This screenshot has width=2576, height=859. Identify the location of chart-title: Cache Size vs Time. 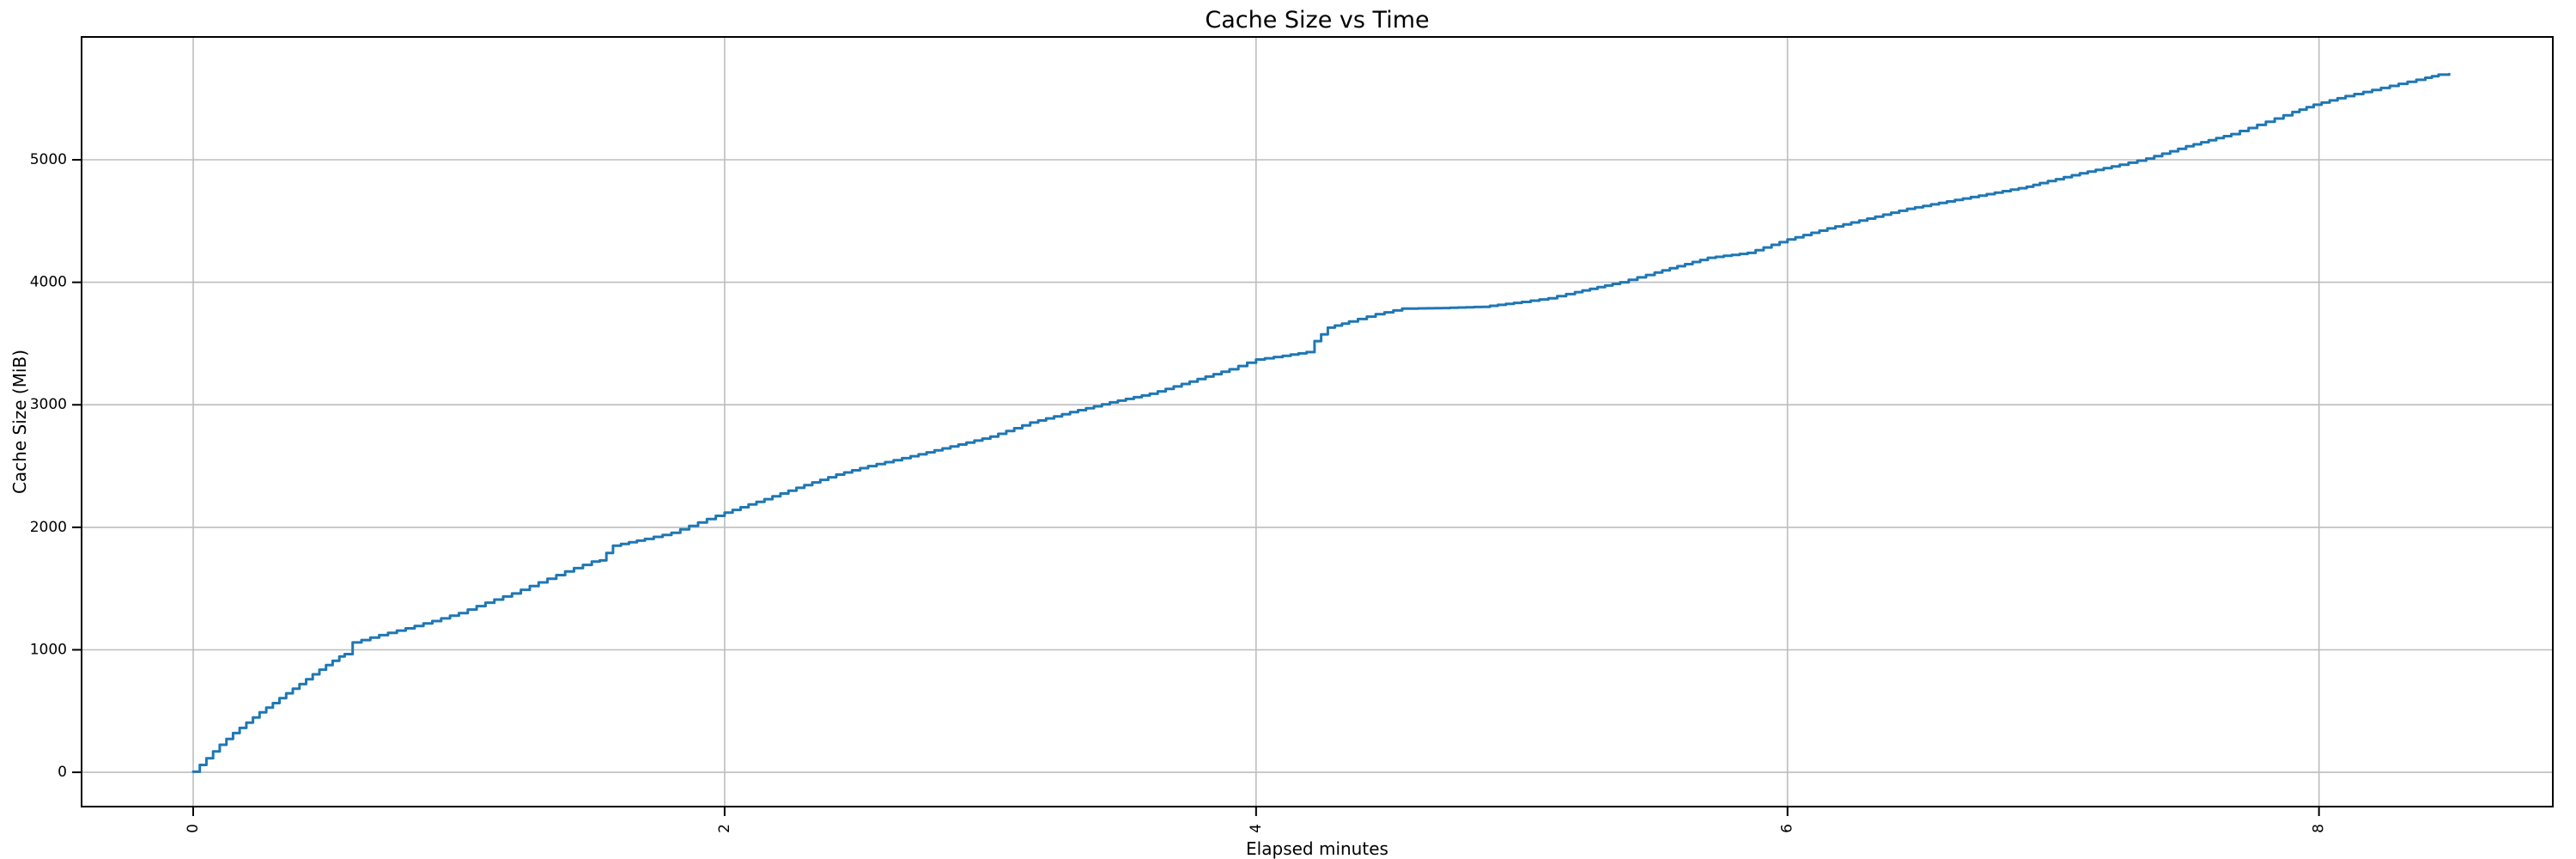
(1317, 20).